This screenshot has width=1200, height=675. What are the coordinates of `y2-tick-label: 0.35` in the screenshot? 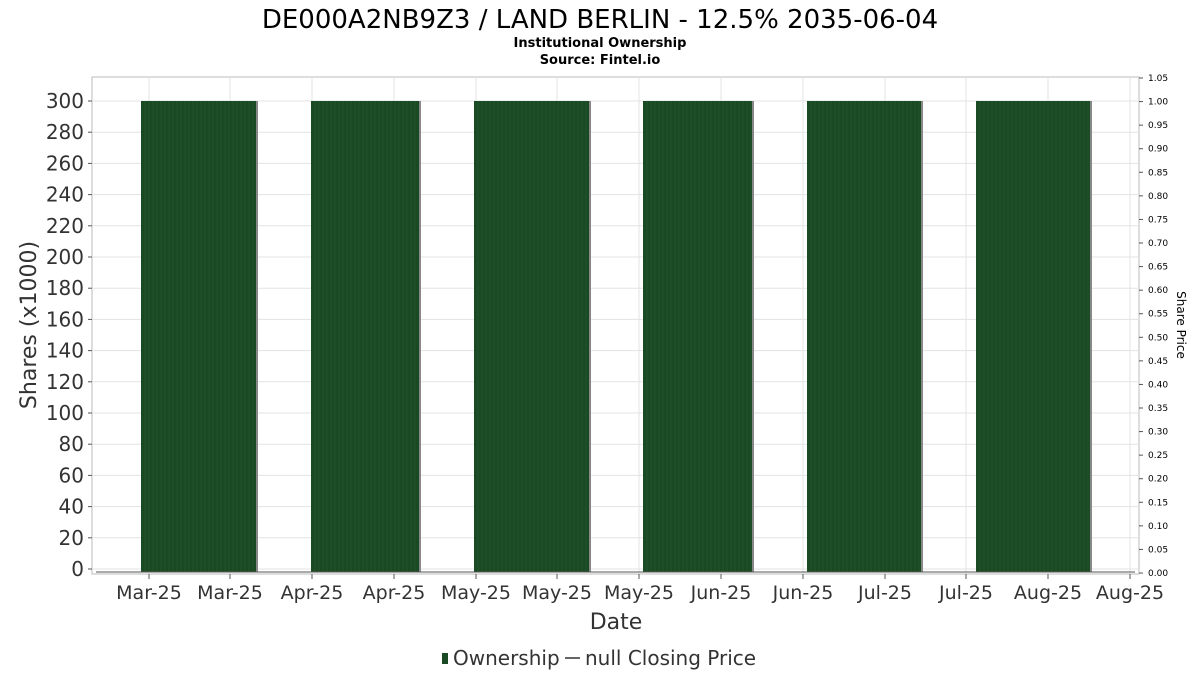 It's located at (1158, 409).